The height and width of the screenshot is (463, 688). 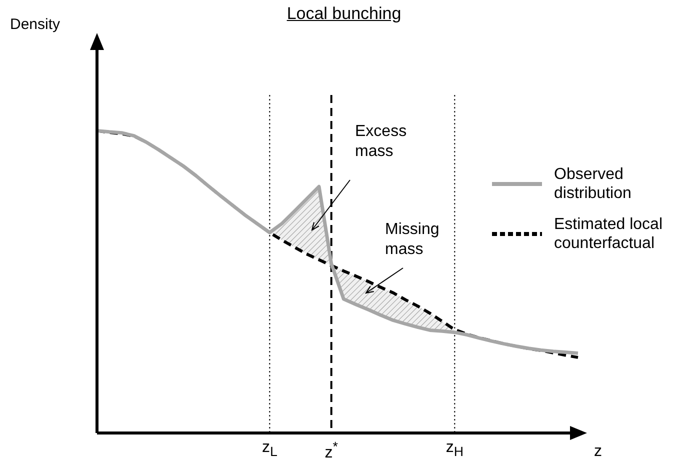 What do you see at coordinates (598, 452) in the screenshot?
I see `x-axis-title: z` at bounding box center [598, 452].